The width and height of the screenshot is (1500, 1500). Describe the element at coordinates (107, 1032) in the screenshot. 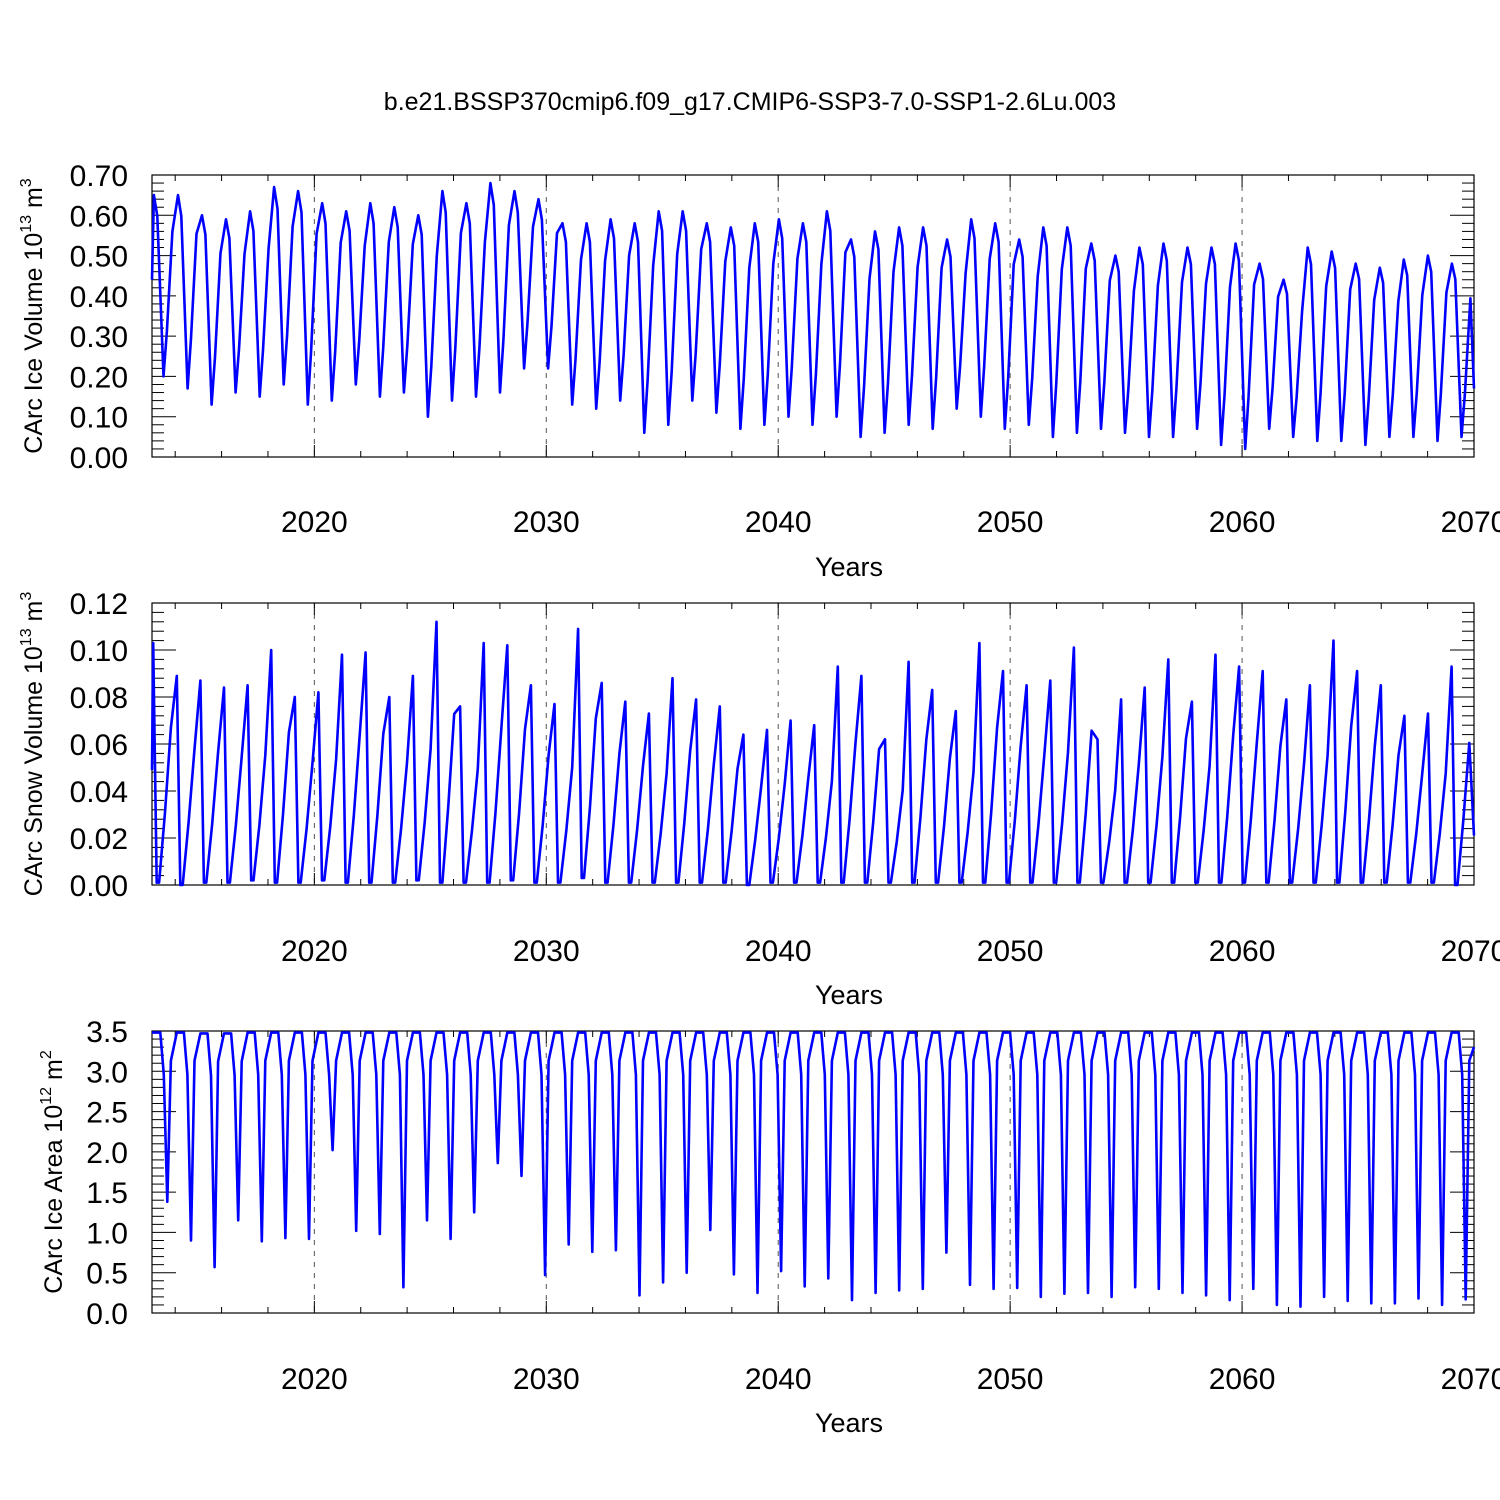

I see `y-tick-label: 3.5` at that location.